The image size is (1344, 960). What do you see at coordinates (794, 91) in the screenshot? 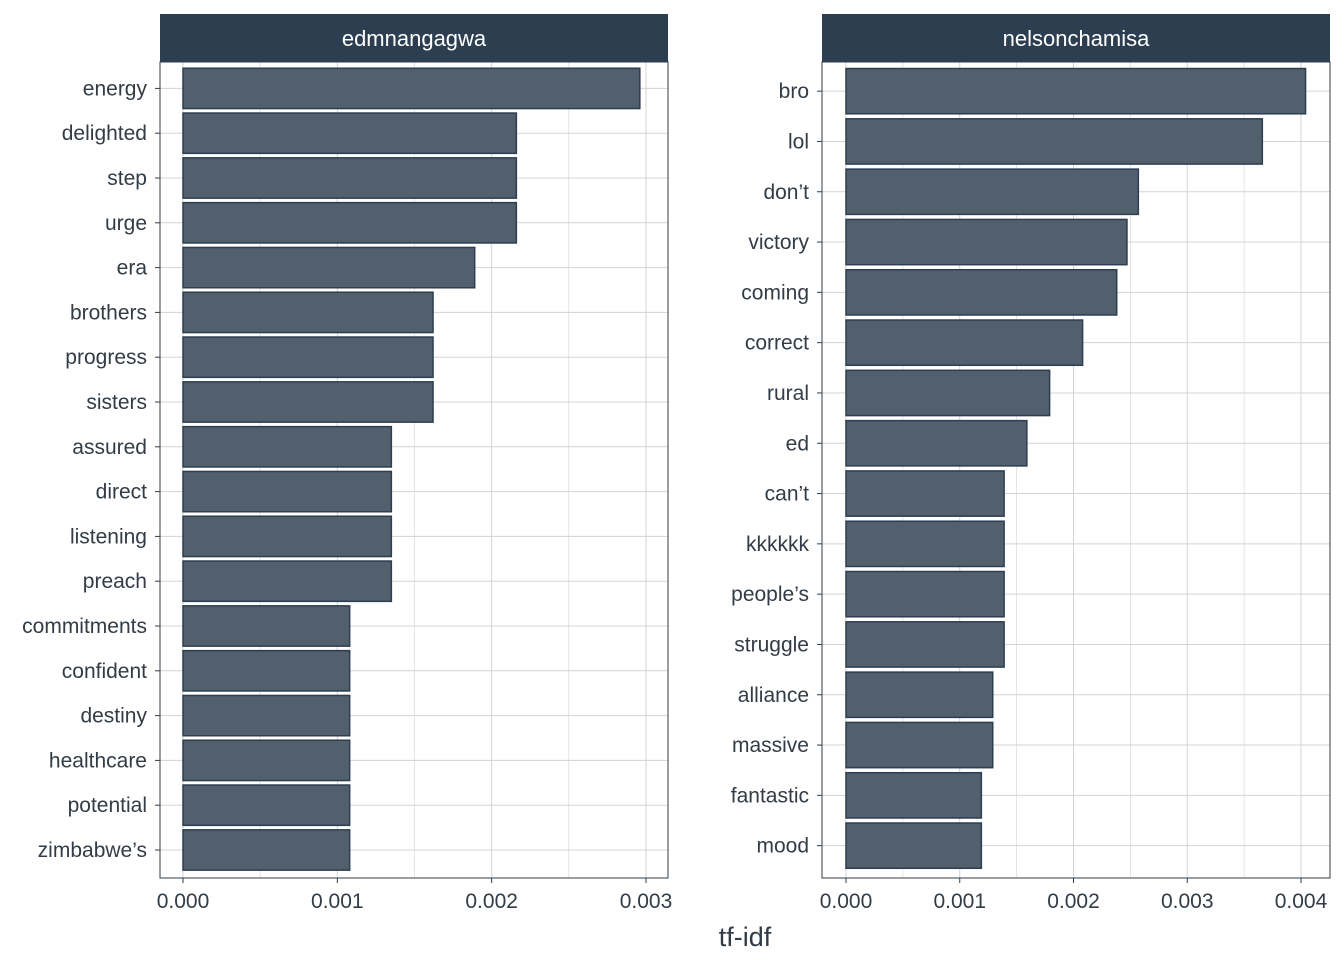
I see `category-label: bro` at bounding box center [794, 91].